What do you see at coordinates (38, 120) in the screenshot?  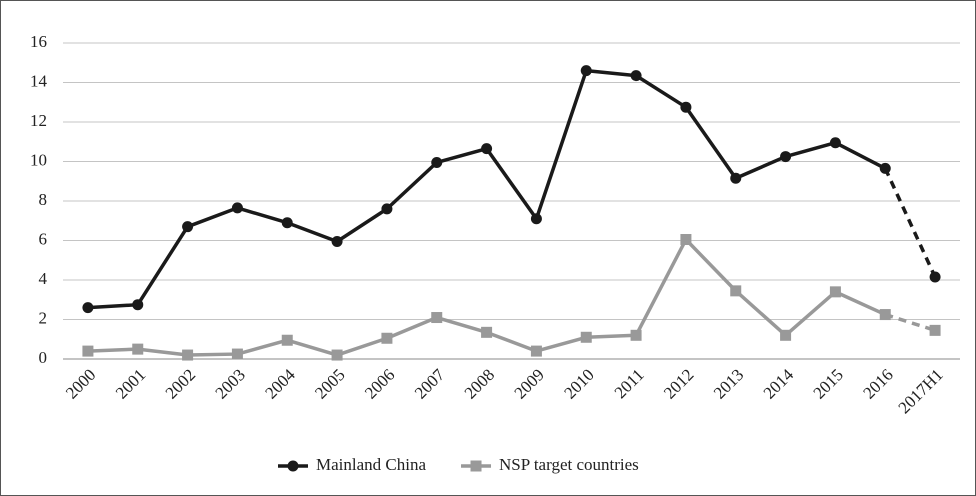 I see `y-tick-label: 12` at bounding box center [38, 120].